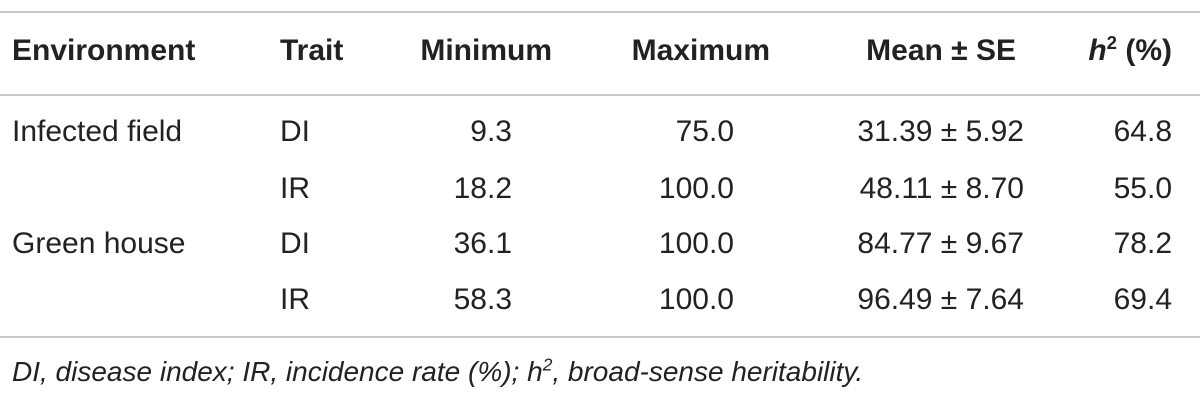 Image resolution: width=1200 pixels, height=406 pixels. I want to click on row-2-minimum: 36.1, so click(482, 243).